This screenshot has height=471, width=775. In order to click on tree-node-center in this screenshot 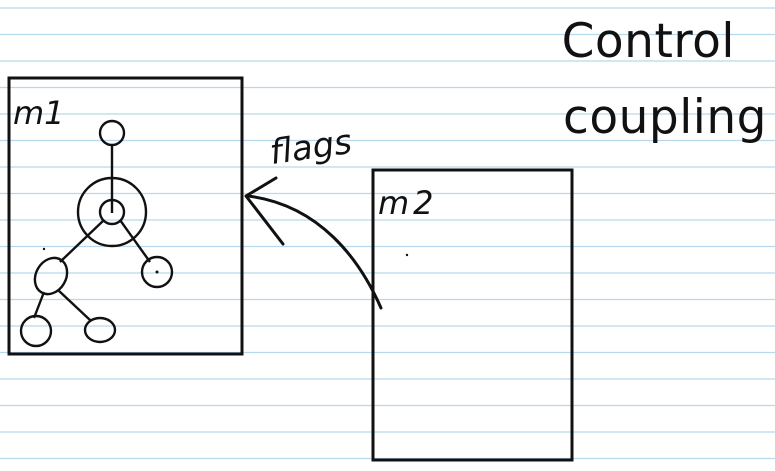, I will do `click(112, 212)`.